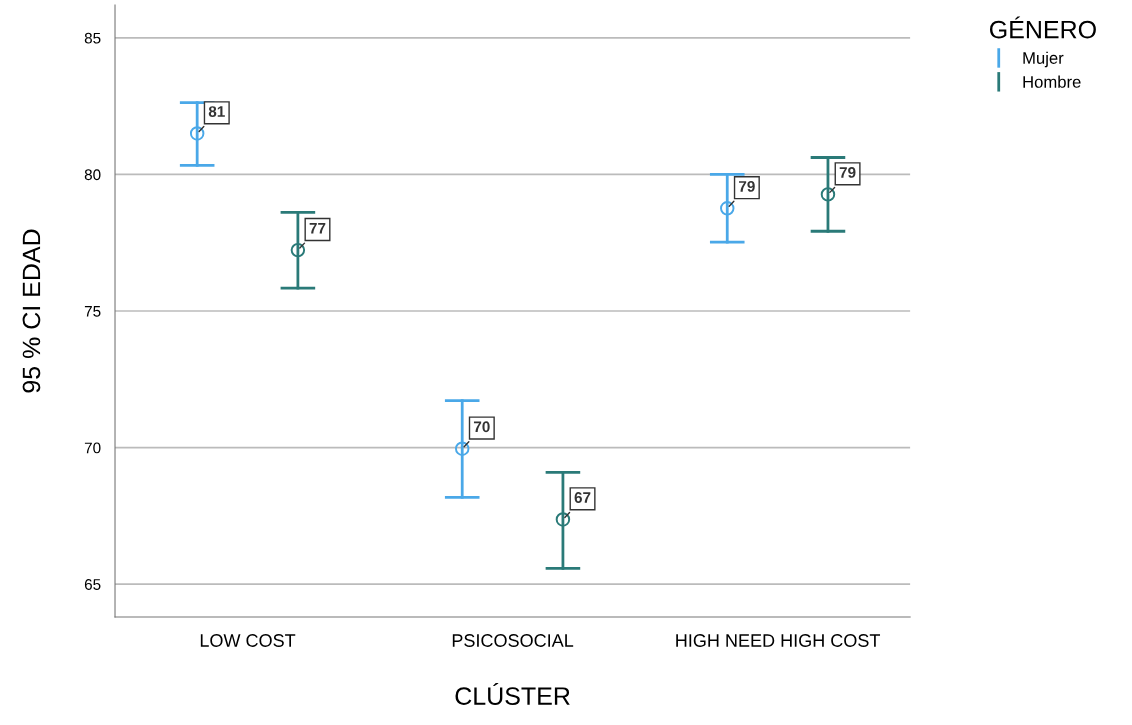  I want to click on x-tick-label: PSICOSOCIAL, so click(513, 640).